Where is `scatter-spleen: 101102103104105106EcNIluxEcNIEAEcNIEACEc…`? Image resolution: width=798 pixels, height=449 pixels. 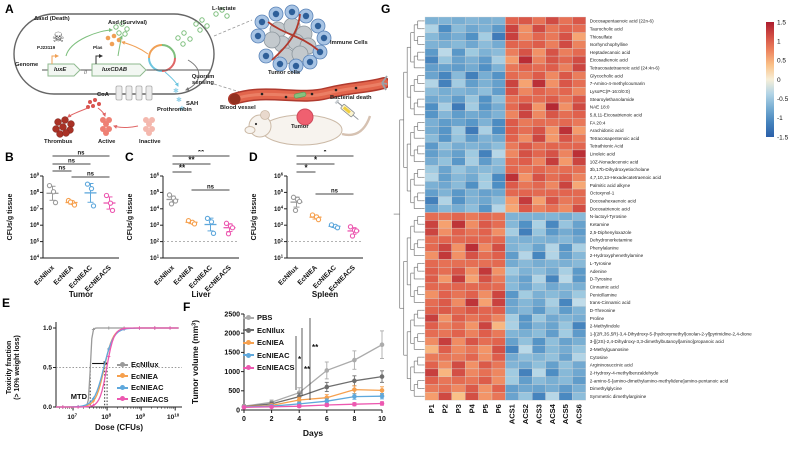 scatter-spleen: 101102103104105106EcNIluxEcNIEAEcNIEACEc… is located at coordinates (307, 223).